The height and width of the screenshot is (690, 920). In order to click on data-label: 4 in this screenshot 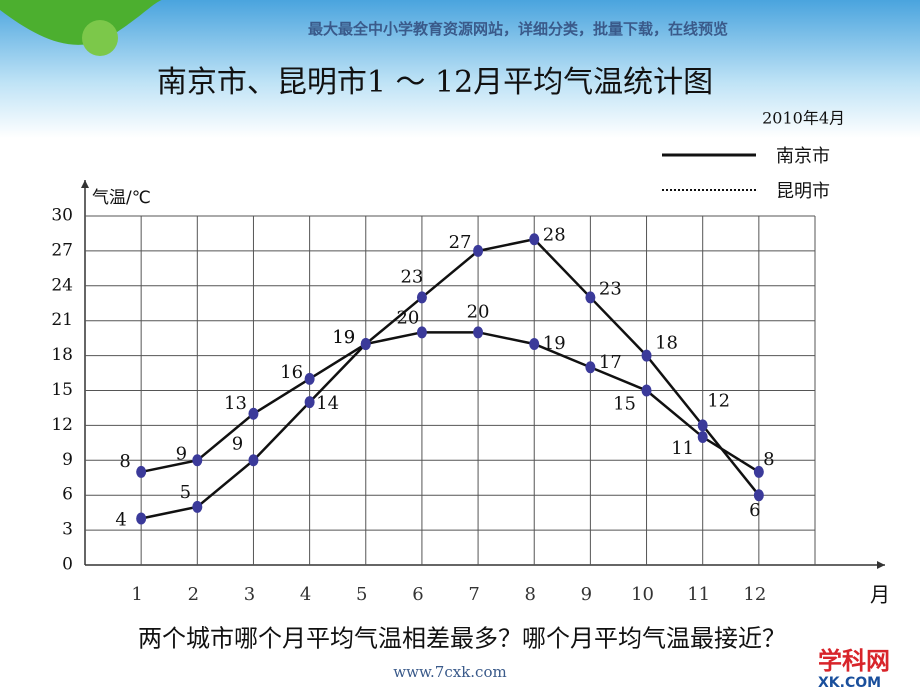, I will do `click(120, 519)`.